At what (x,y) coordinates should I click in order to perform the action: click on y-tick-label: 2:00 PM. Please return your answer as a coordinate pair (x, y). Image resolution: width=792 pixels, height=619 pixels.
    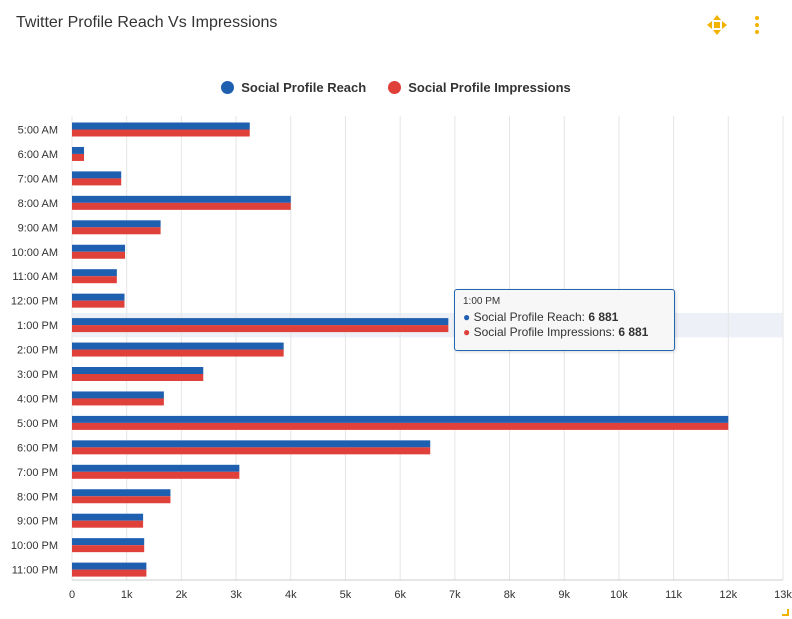
    Looking at the image, I should click on (37, 351).